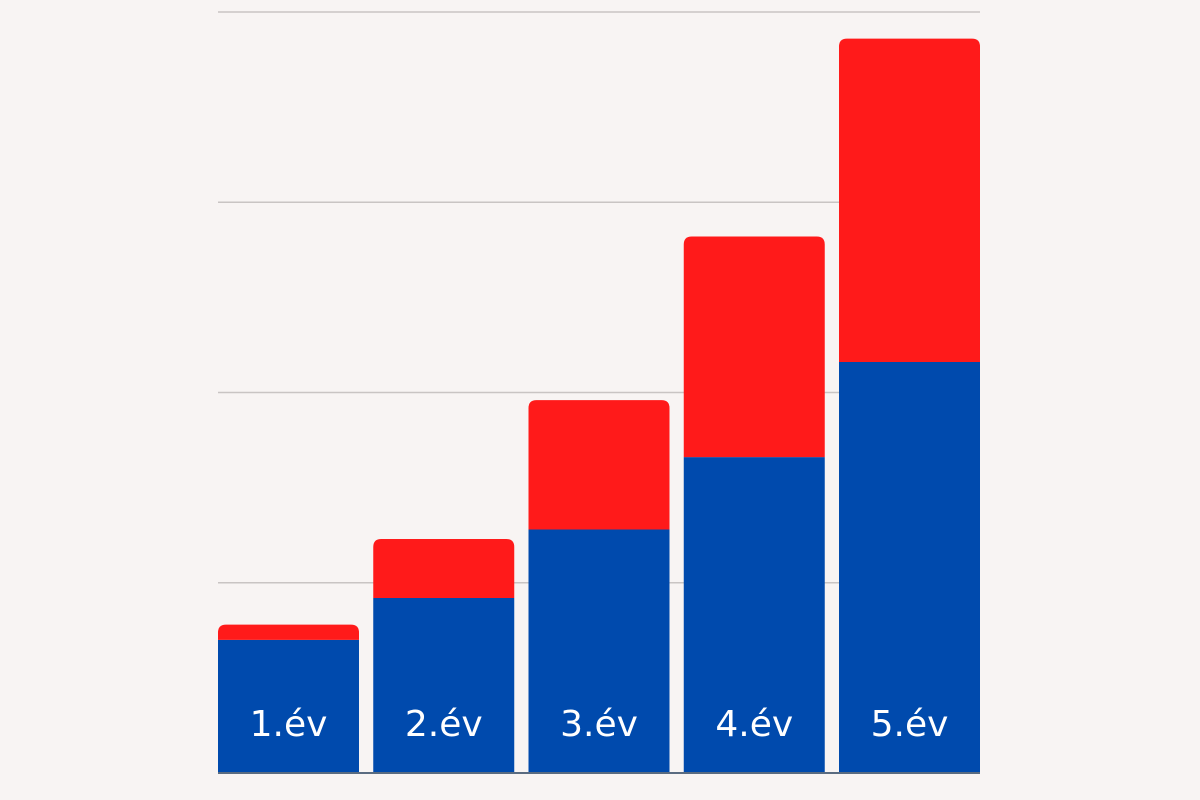 This screenshot has width=1200, height=800. I want to click on category-label-3: 3.év, so click(599, 724).